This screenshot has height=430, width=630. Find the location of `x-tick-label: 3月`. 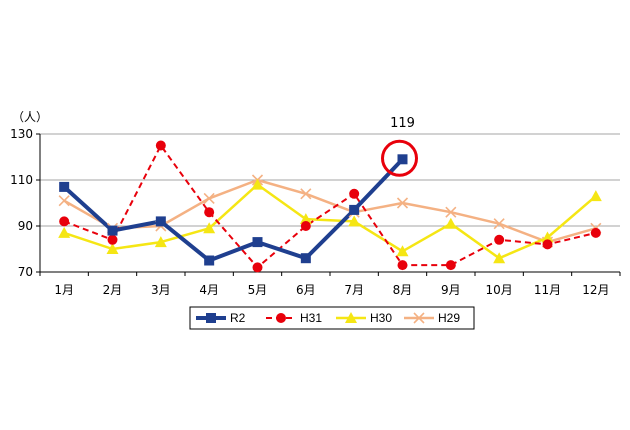

x-tick-label: 3月 is located at coordinates (161, 290).